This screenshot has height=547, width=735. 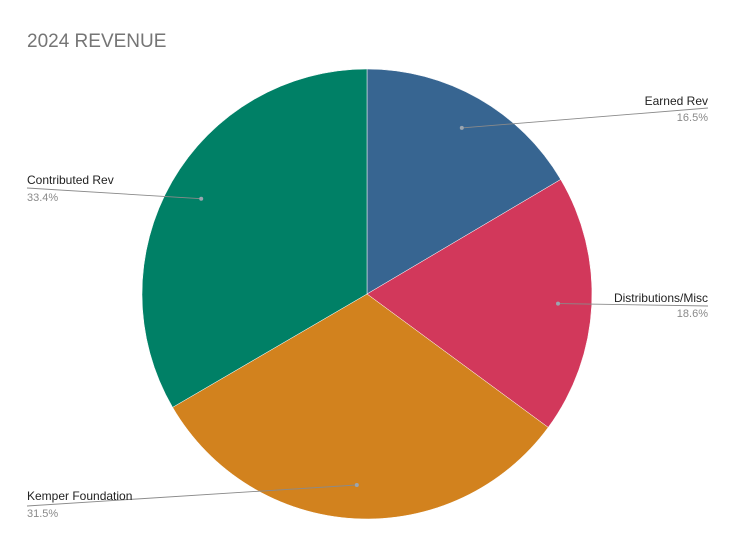 I want to click on pie-slice-earned-rev, so click(x=464, y=181).